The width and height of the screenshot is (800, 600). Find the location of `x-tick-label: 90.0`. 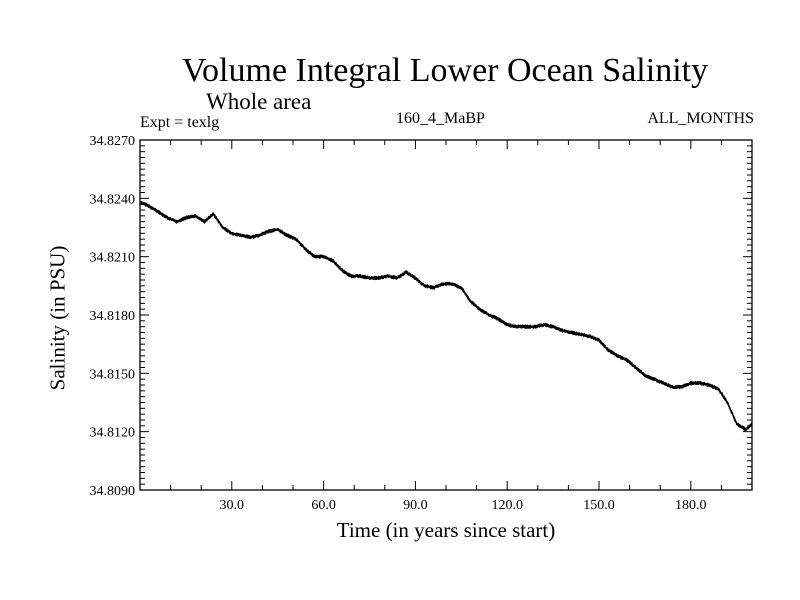

x-tick-label: 90.0 is located at coordinates (415, 505).